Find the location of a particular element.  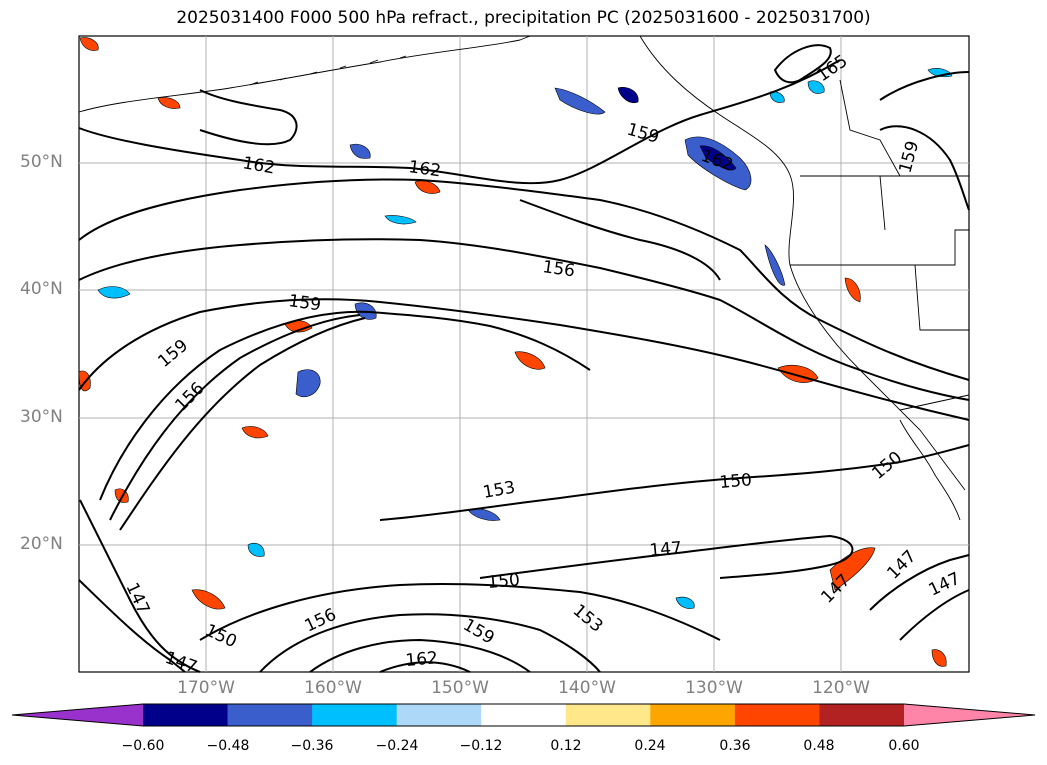

lon-label-150w: 150°W is located at coordinates (460, 688).